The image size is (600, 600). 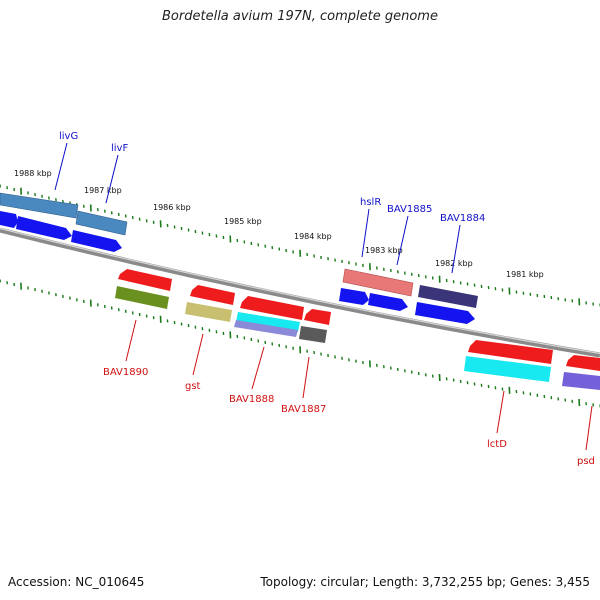 What do you see at coordinates (172, 207) in the screenshot?
I see `tick-label-1986: 1986 kbp` at bounding box center [172, 207].